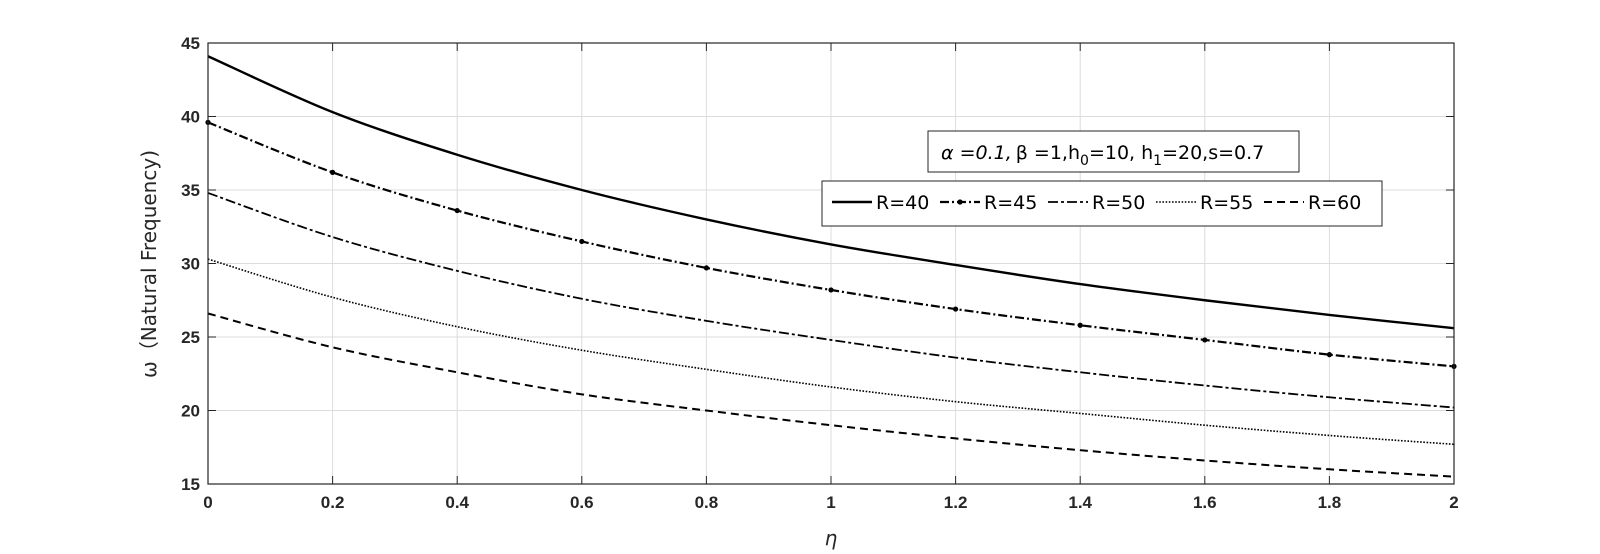  I want to click on legend: R=40 R=45 R=50 R=55 R=60, so click(1102, 203).